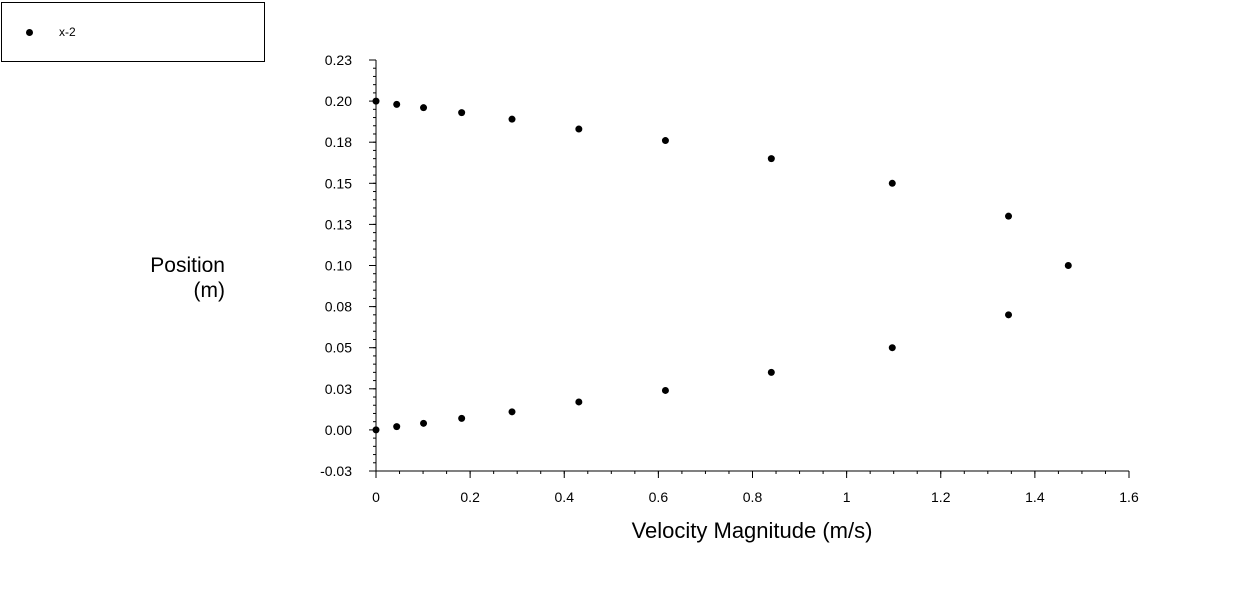 The image size is (1256, 590). I want to click on legend-marker-icon, so click(29, 32).